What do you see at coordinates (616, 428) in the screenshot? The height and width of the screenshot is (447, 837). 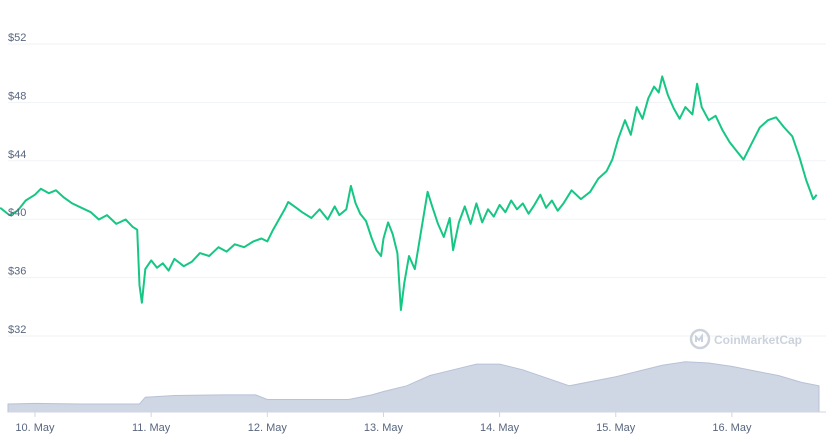 I see `x-tick-label: 15. May` at bounding box center [616, 428].